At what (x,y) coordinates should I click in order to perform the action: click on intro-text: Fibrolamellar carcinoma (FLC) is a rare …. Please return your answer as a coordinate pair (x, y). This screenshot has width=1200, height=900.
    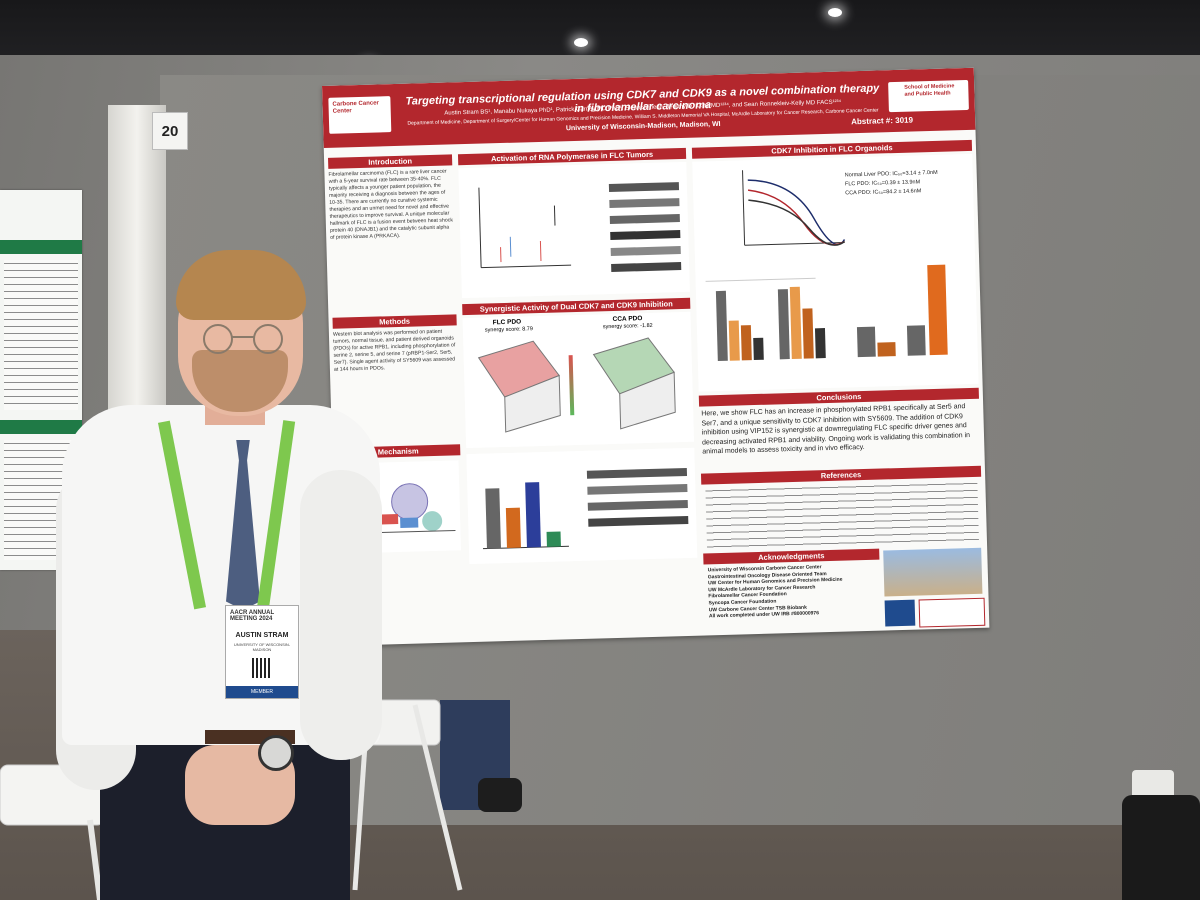
    Looking at the image, I should click on (391, 204).